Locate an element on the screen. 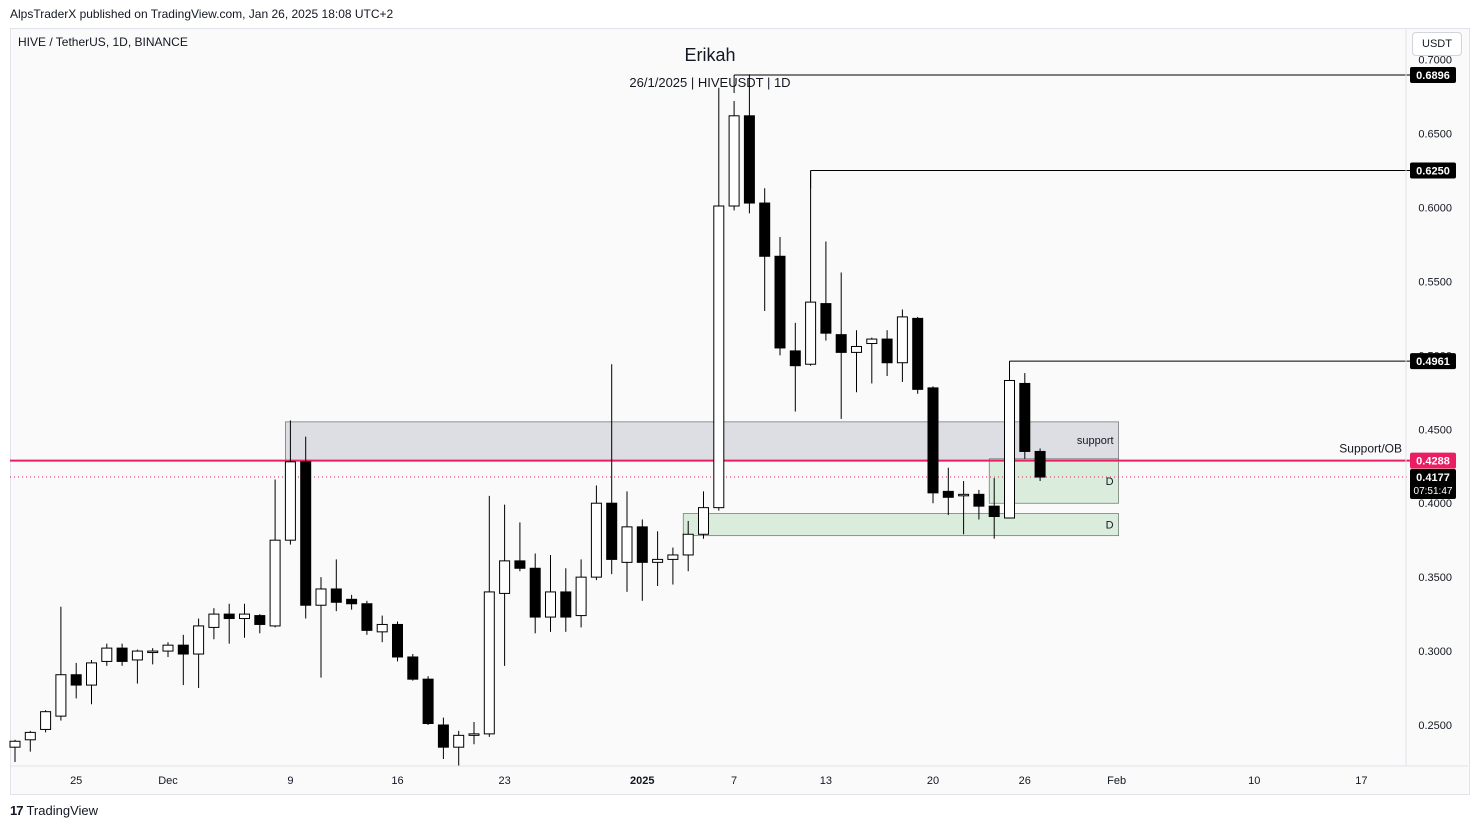 This screenshot has width=1481, height=829. price-tag-1-bg is located at coordinates (1433, 170).